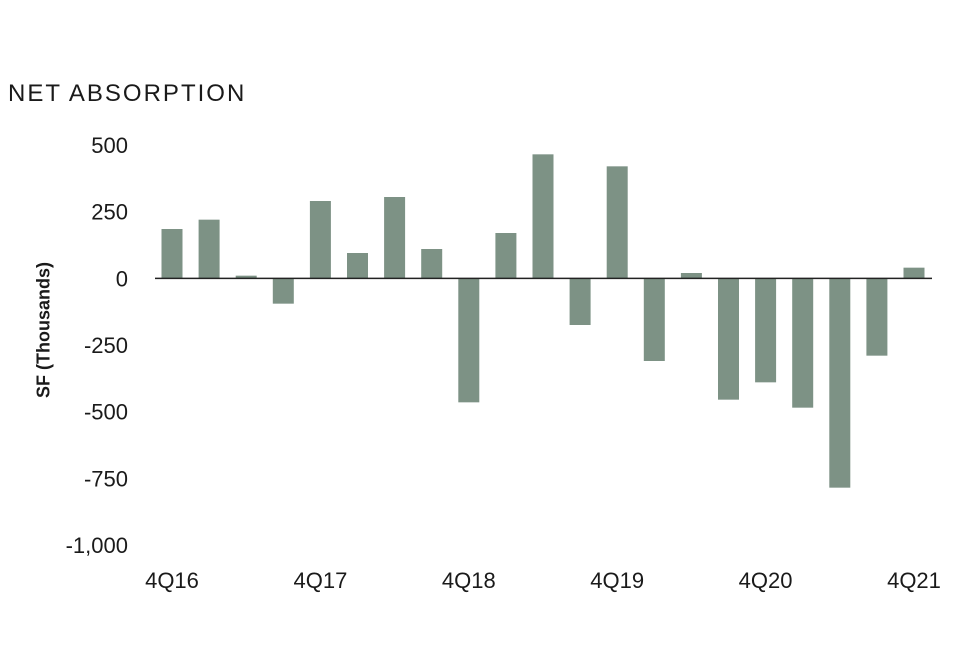 The width and height of the screenshot is (960, 654). I want to click on bar-2Q17, so click(246, 277).